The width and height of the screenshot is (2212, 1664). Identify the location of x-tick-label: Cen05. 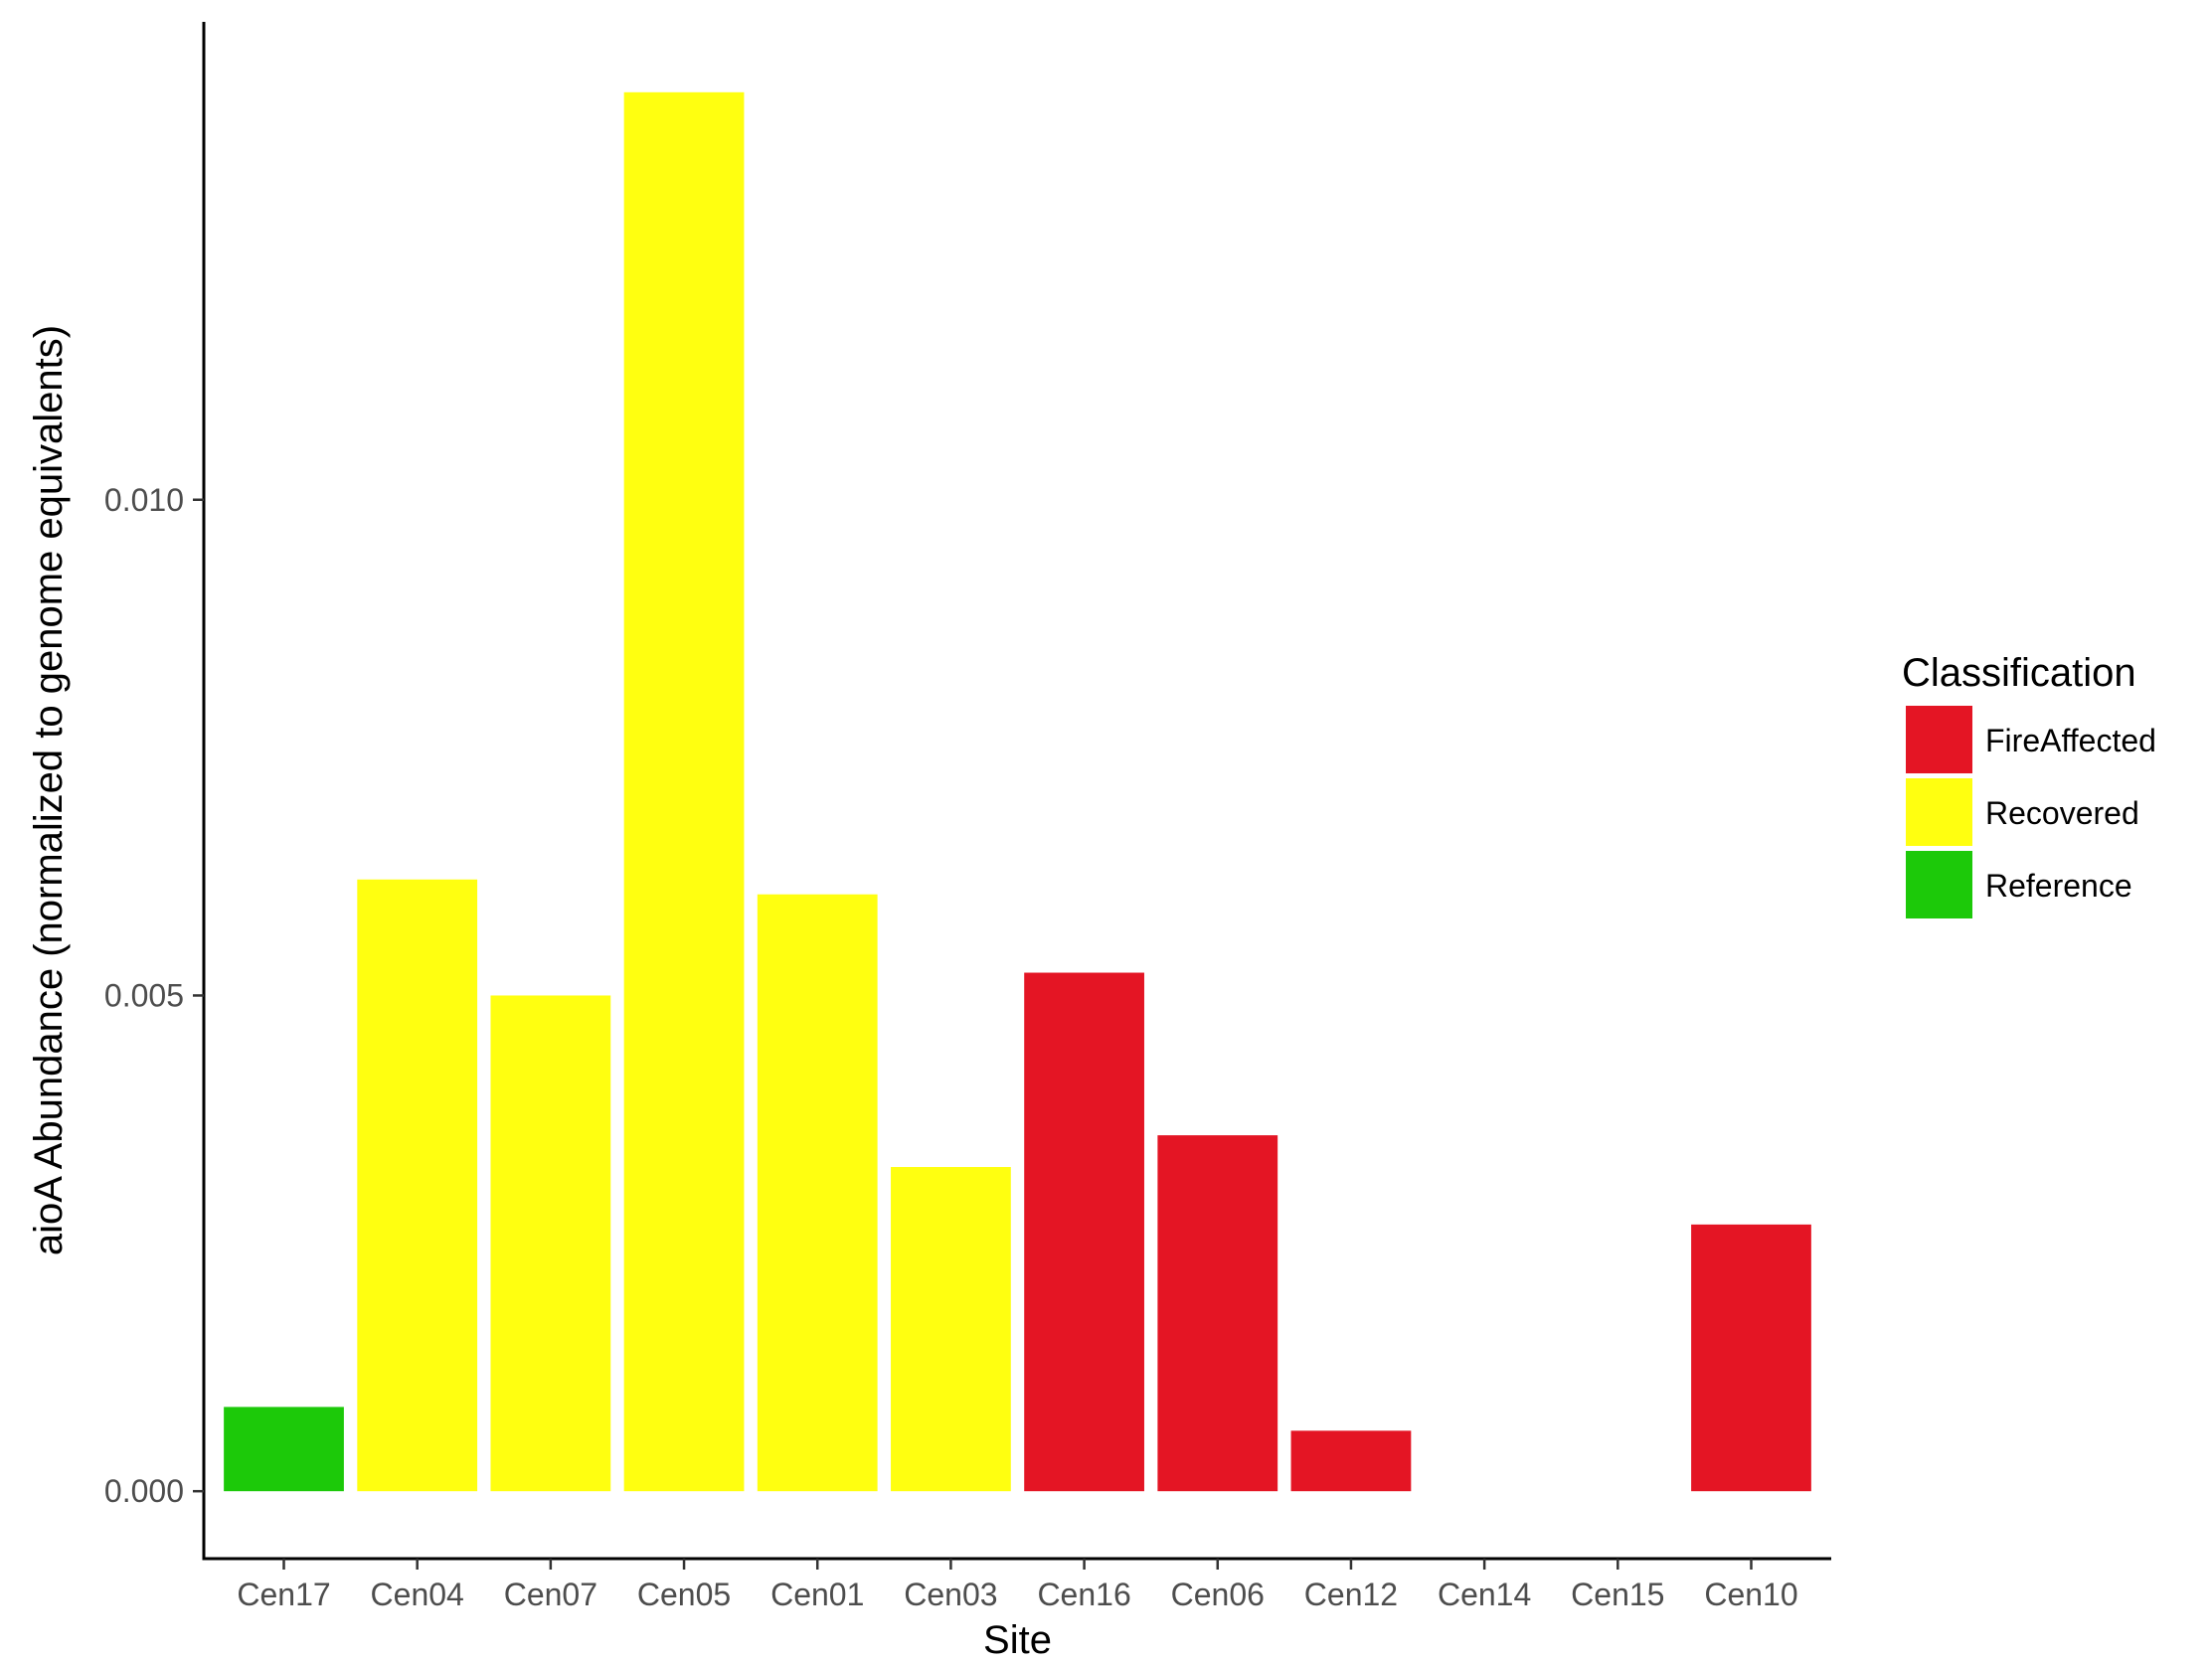
(684, 1594).